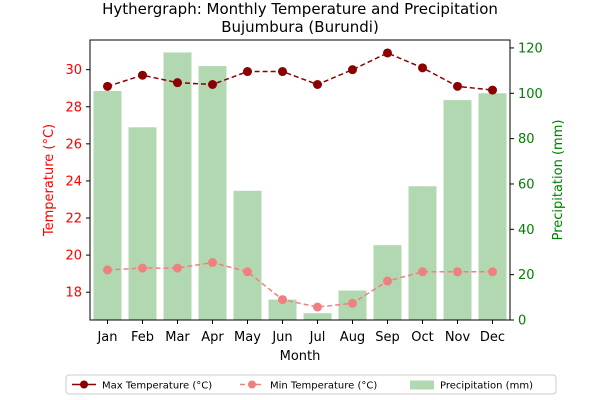 The height and width of the screenshot is (400, 600). Describe the element at coordinates (73, 144) in the screenshot. I see `y-left-tick-label: 26` at that location.